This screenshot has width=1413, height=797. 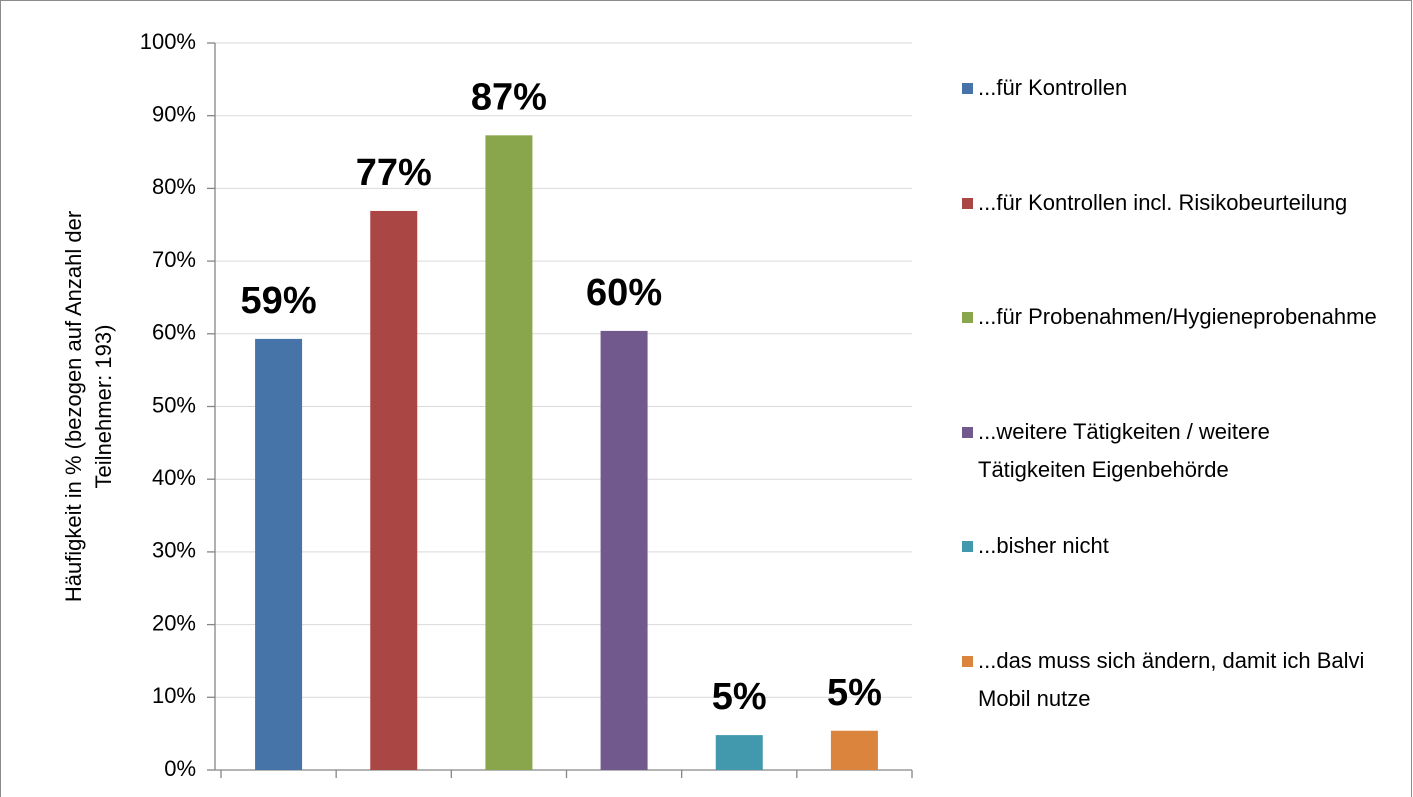 I want to click on data-label: 77%, so click(x=394, y=173).